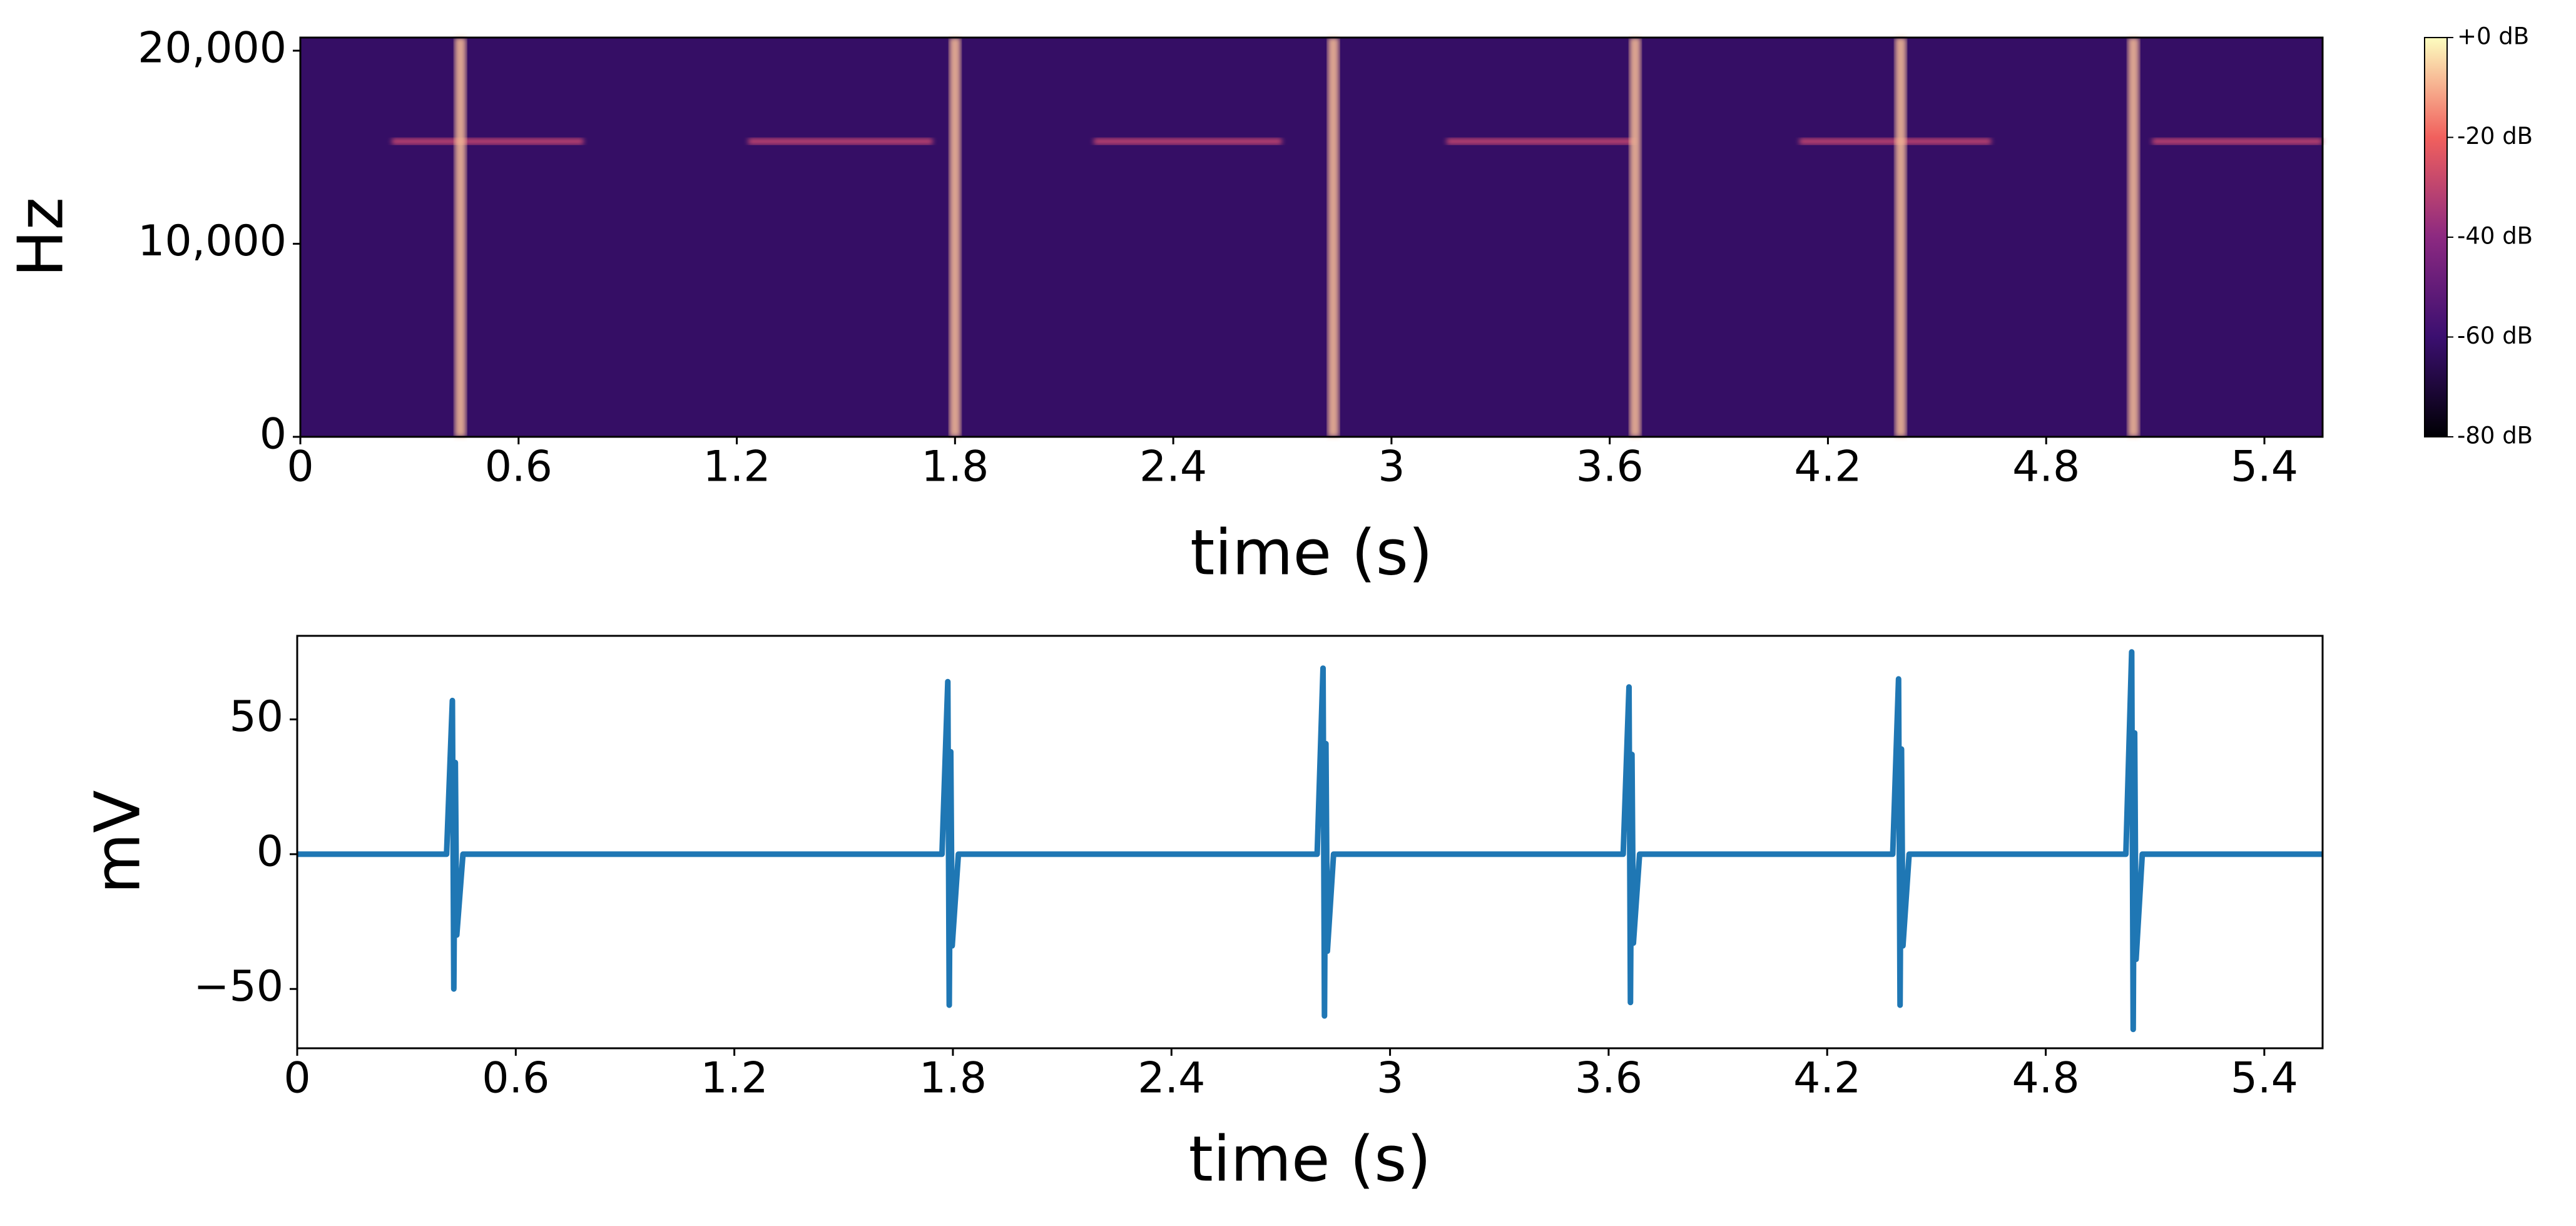 Image resolution: width=2576 pixels, height=1226 pixels. I want to click on colorbar-label: -60 dB, so click(2495, 335).